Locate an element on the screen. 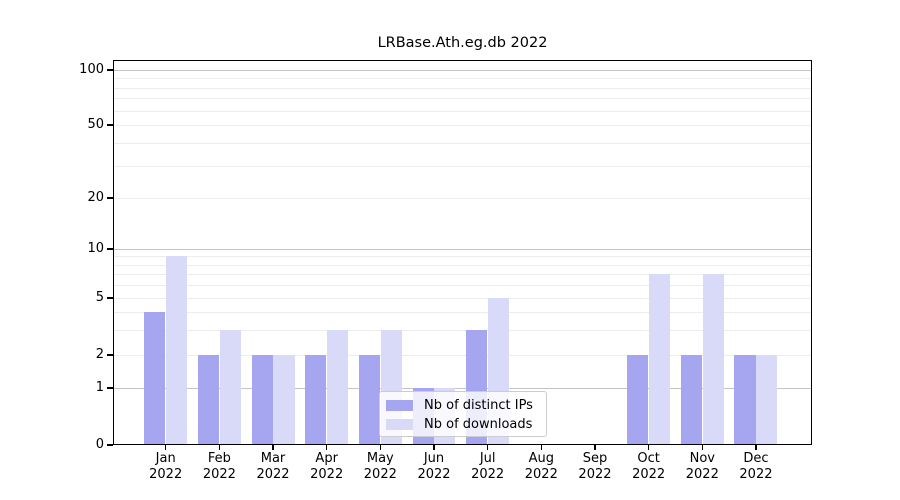  legend-entry: Nb of distinct IPs is located at coordinates (466, 405).